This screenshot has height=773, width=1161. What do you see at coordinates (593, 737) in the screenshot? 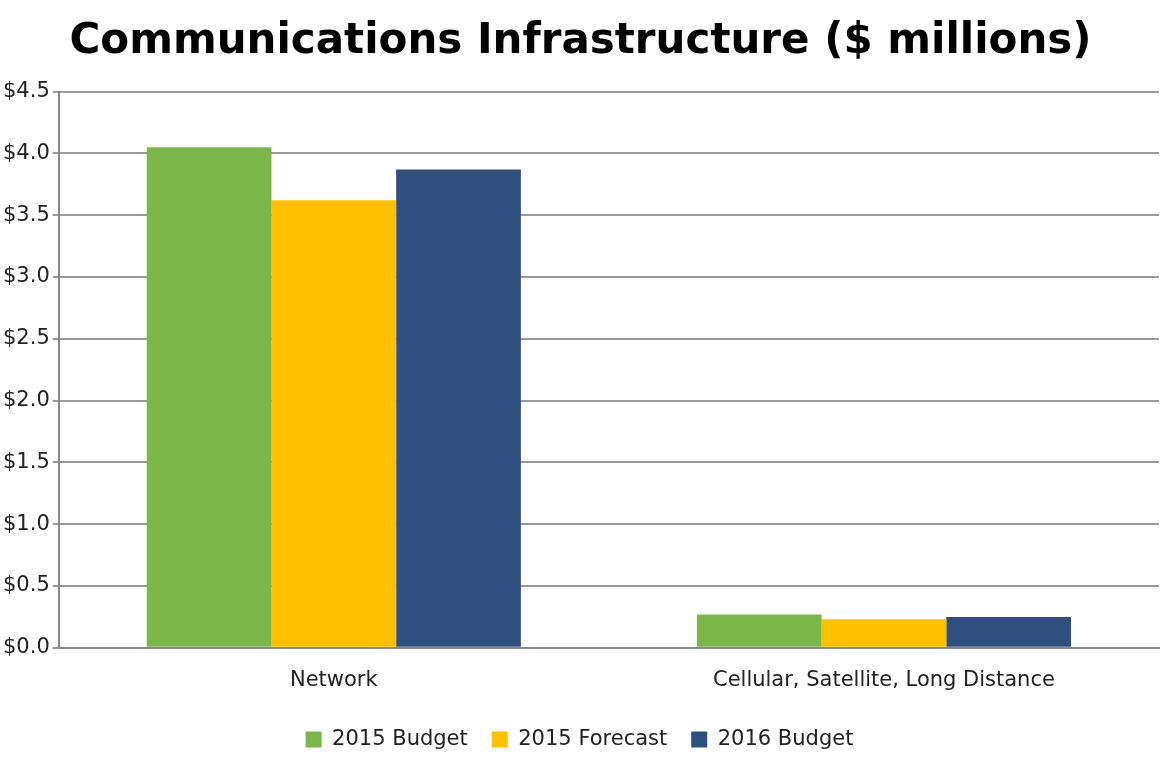
I see `legend-label: 2015 Forecast` at bounding box center [593, 737].